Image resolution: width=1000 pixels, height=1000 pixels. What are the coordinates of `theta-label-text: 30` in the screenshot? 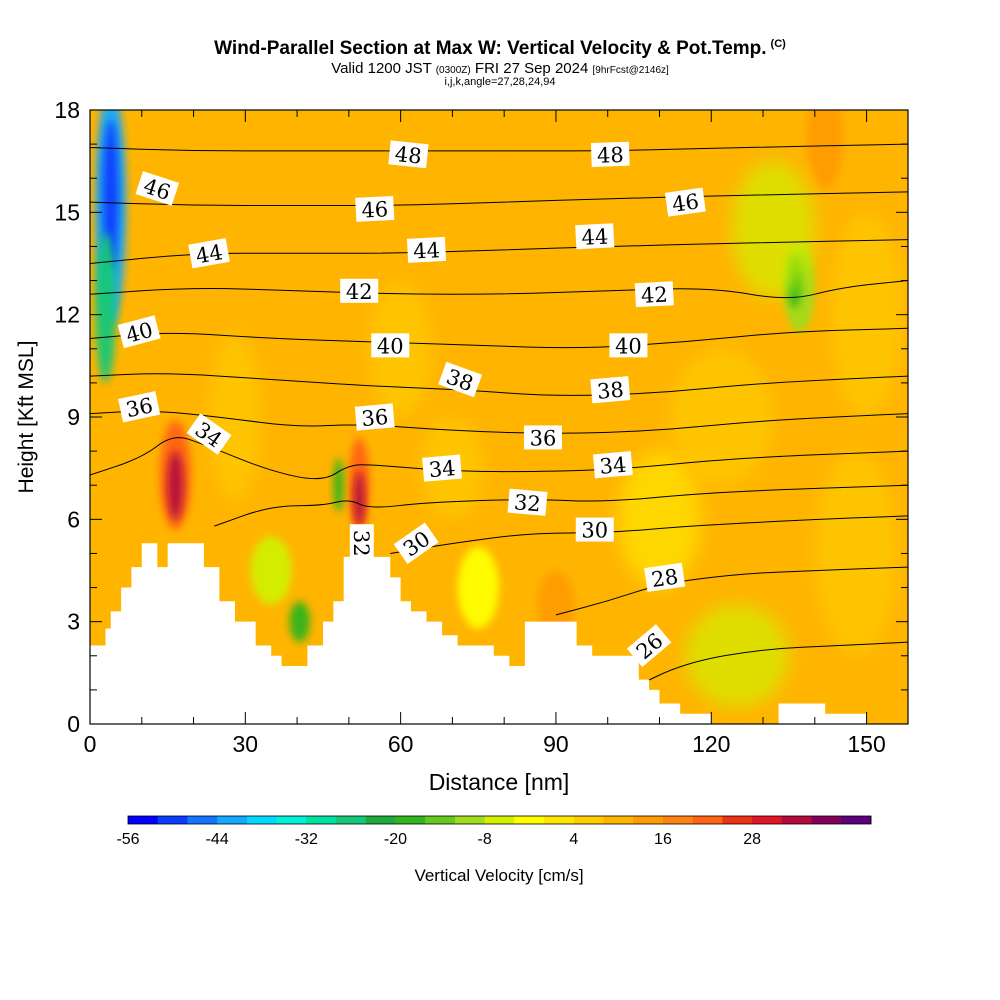 It's located at (594, 531).